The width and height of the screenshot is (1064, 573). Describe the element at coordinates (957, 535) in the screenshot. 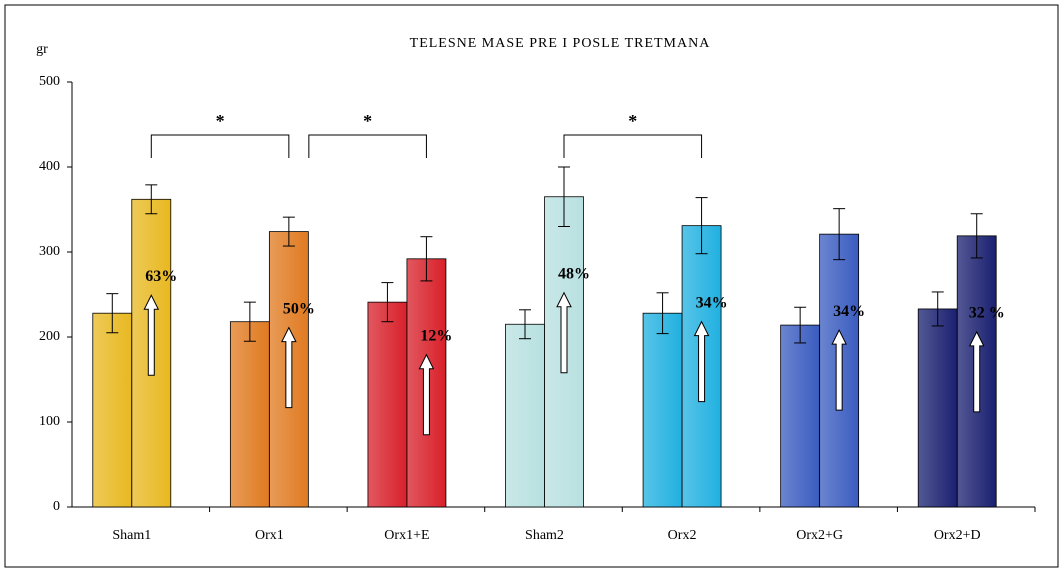

I see `x-tick-label: Orx2+D` at that location.